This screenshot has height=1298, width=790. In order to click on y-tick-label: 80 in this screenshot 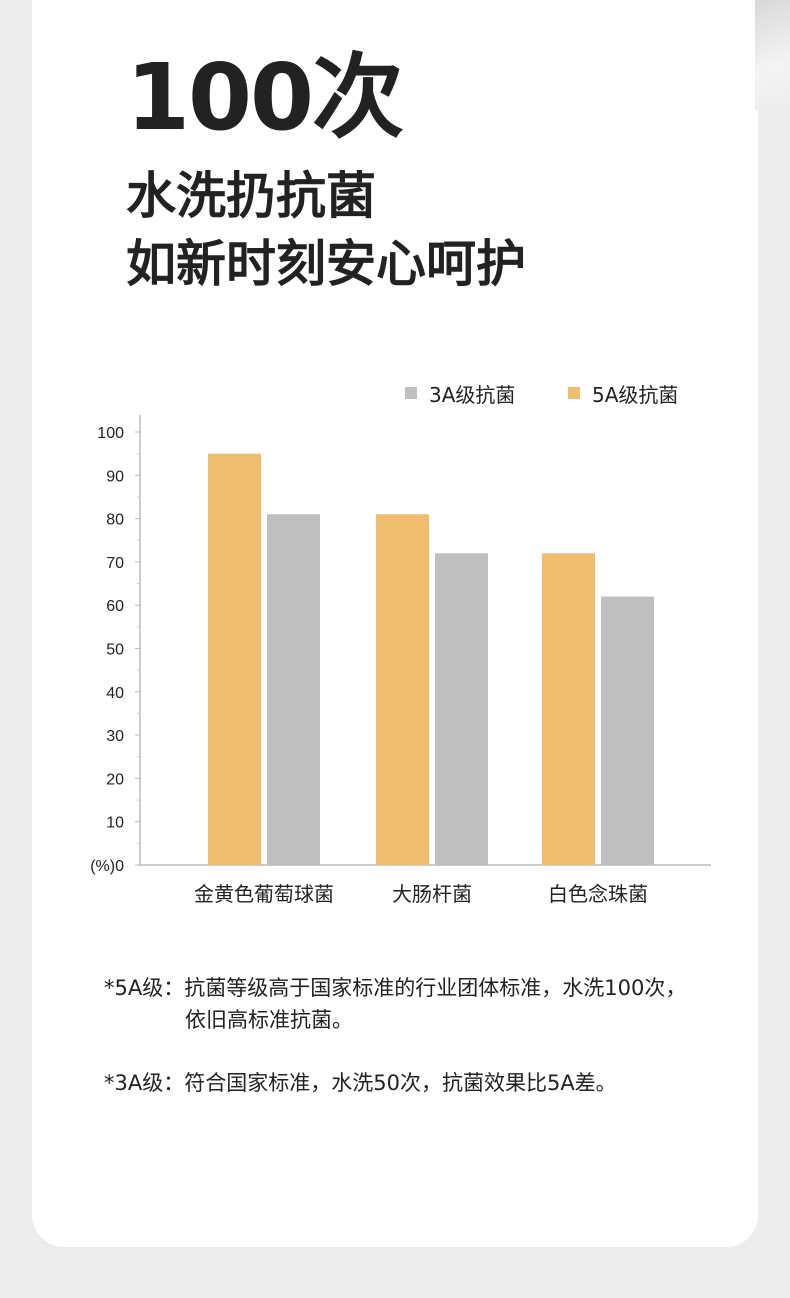, I will do `click(115, 520)`.